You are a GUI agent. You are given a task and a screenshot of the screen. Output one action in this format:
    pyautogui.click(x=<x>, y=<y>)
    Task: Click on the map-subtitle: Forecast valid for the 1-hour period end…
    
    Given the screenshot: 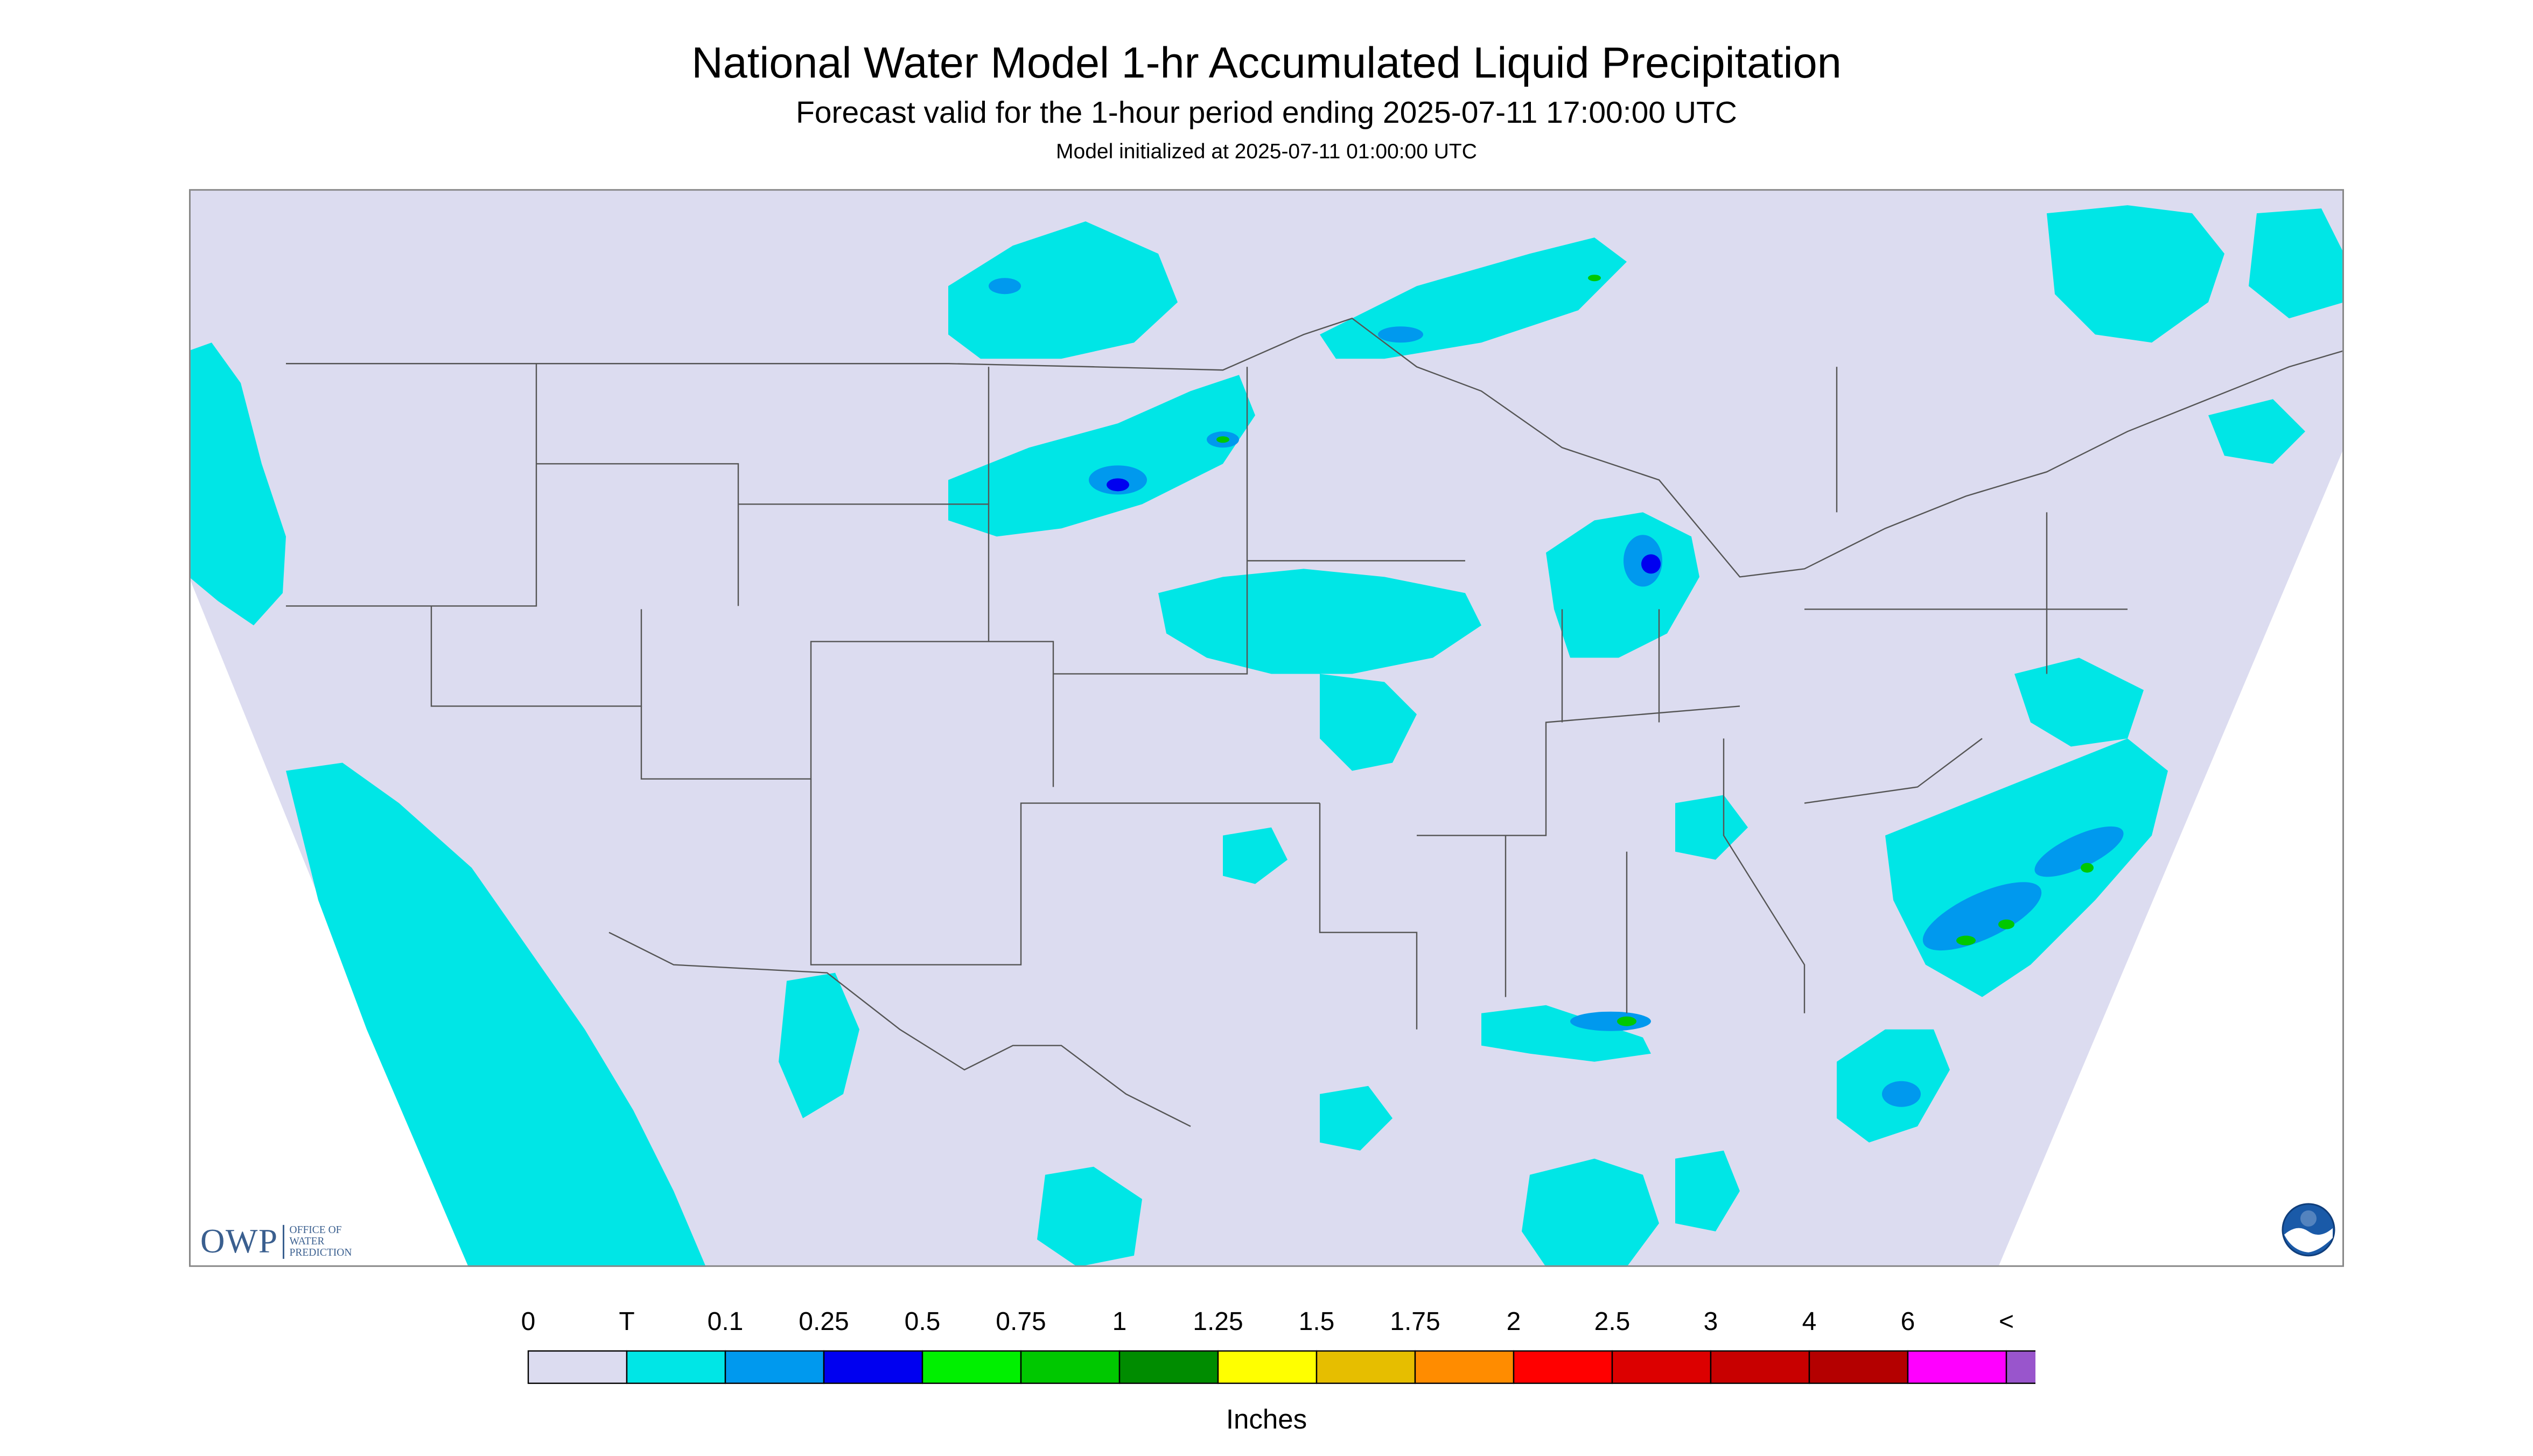 What is the action you would take?
    pyautogui.click(x=1266, y=114)
    